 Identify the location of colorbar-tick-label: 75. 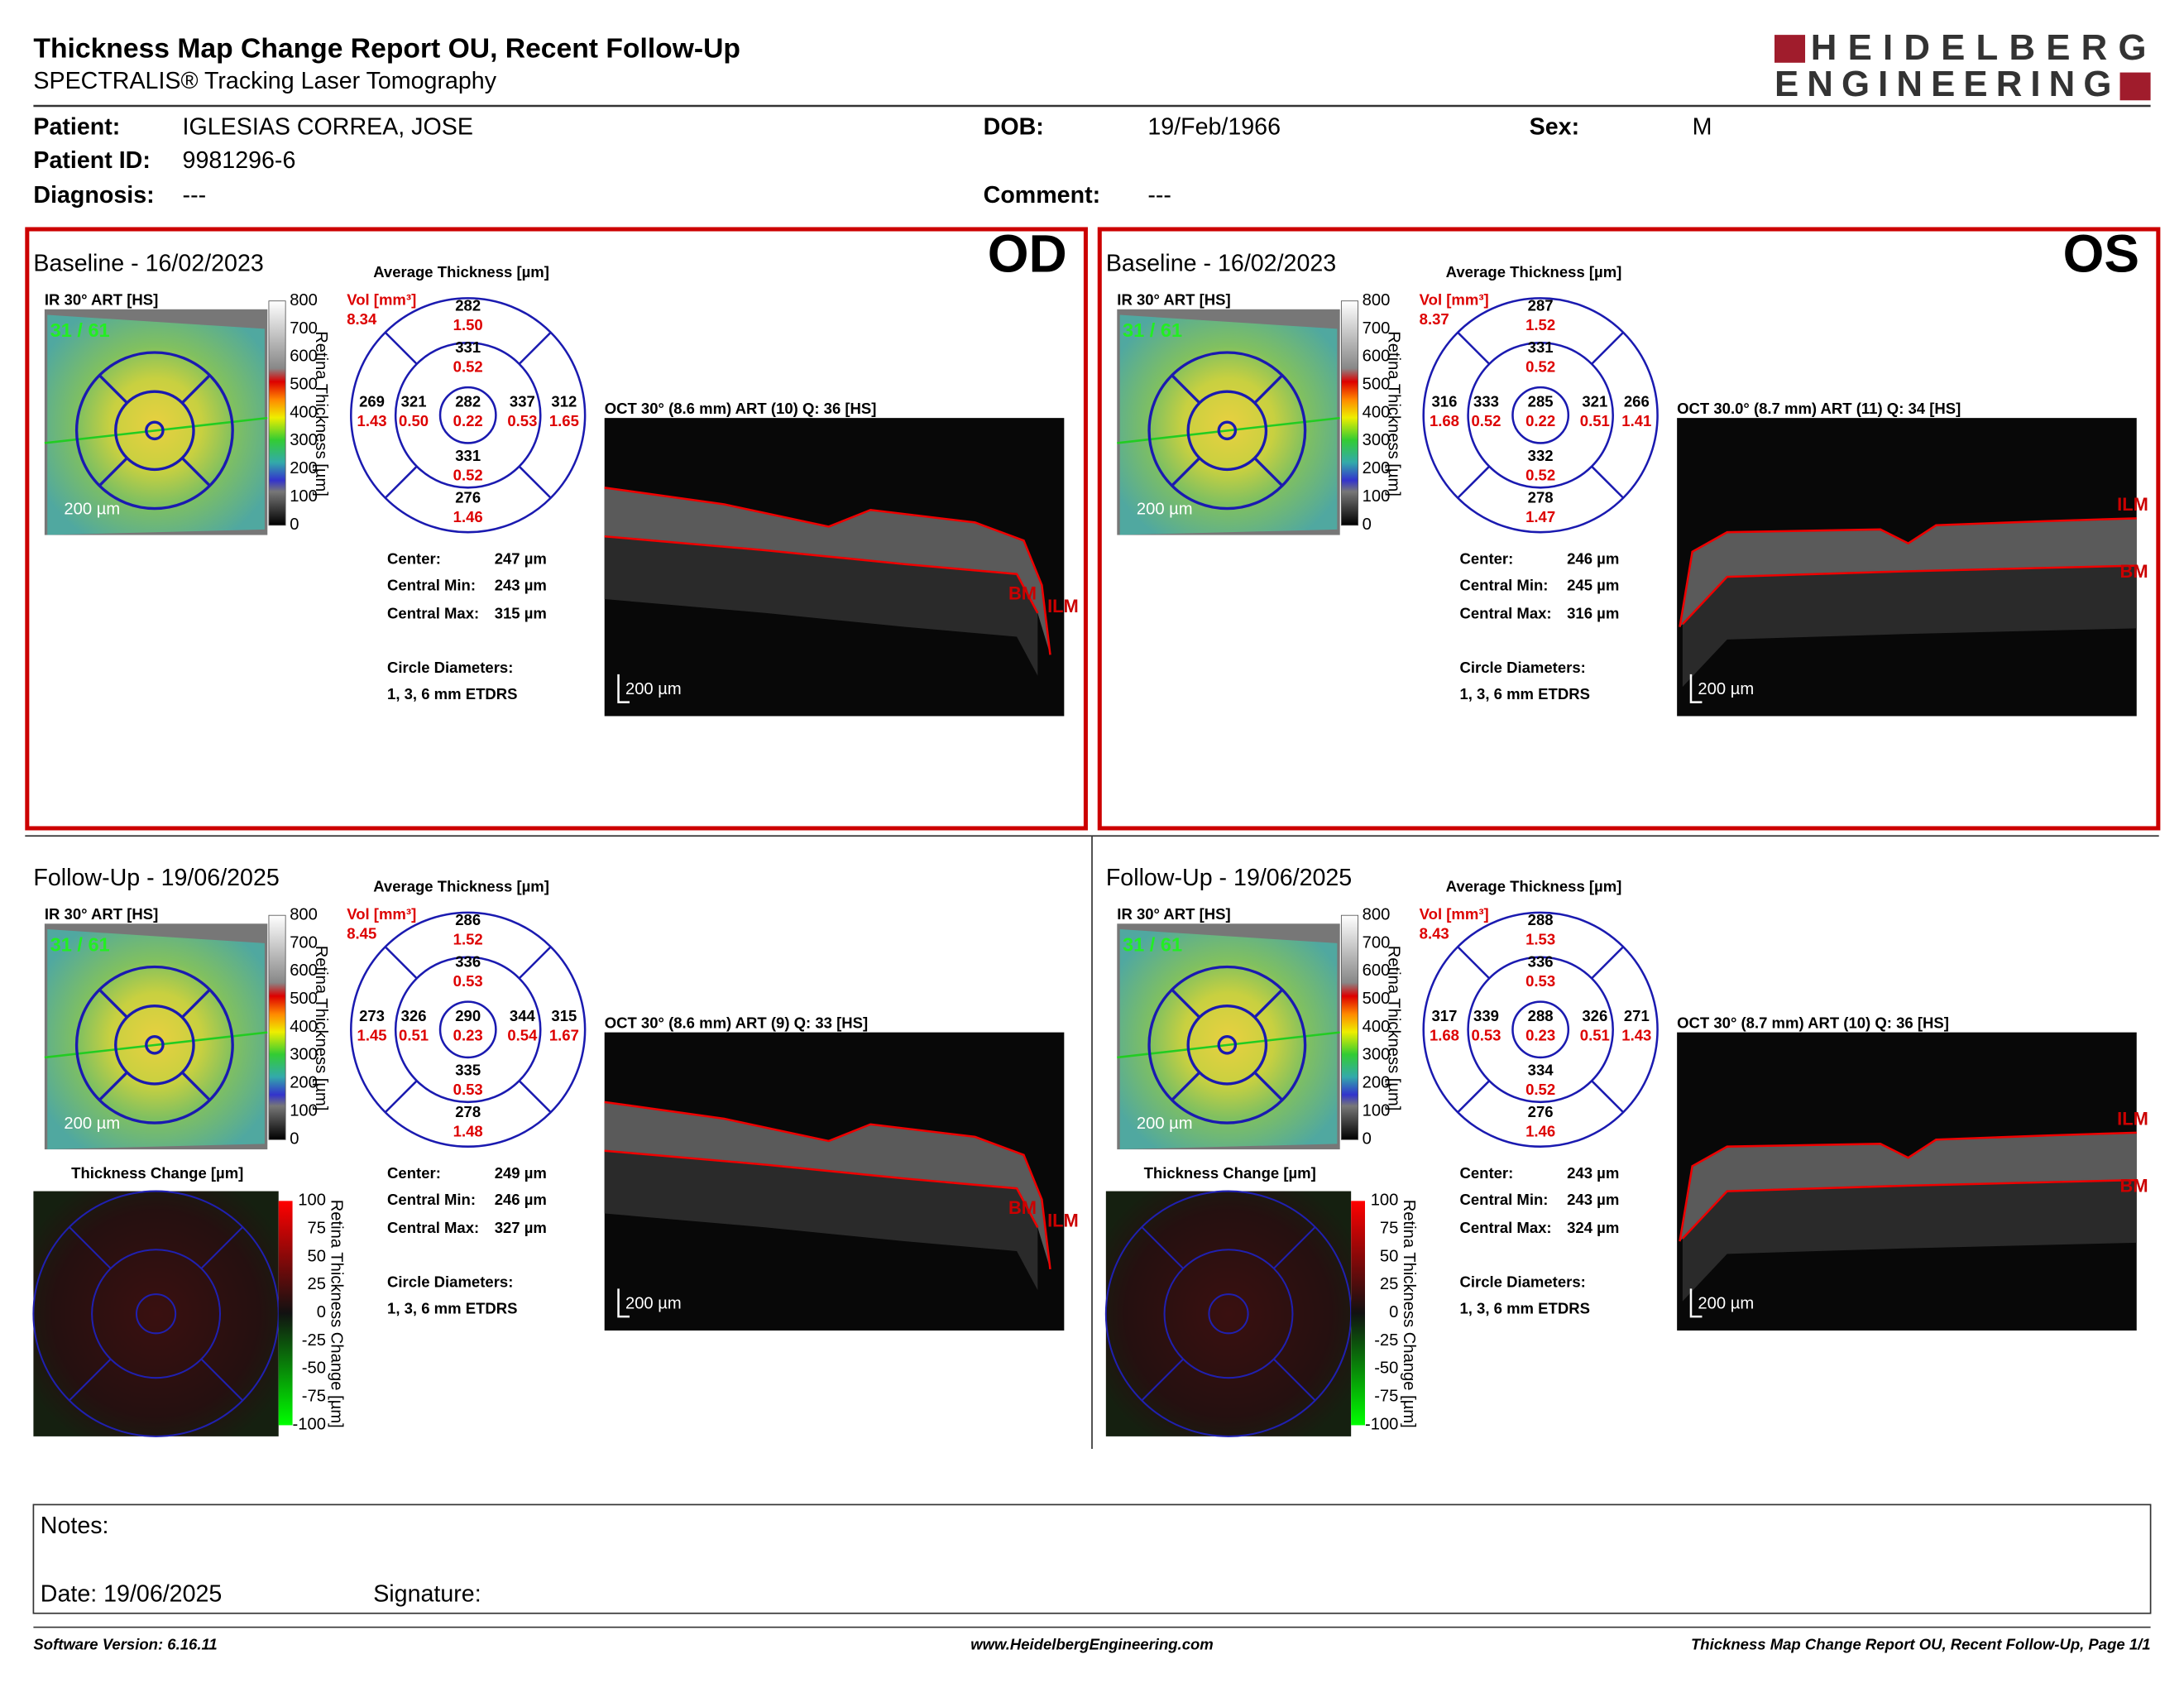
(317, 1229).